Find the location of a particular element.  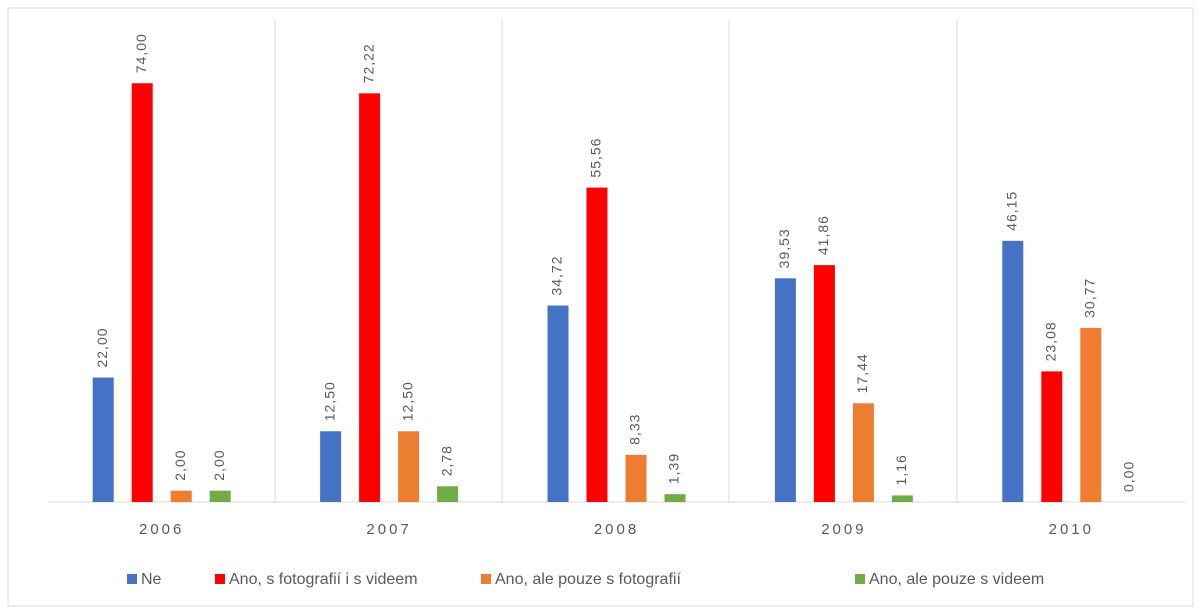

data-label: 55,56 is located at coordinates (596, 158).